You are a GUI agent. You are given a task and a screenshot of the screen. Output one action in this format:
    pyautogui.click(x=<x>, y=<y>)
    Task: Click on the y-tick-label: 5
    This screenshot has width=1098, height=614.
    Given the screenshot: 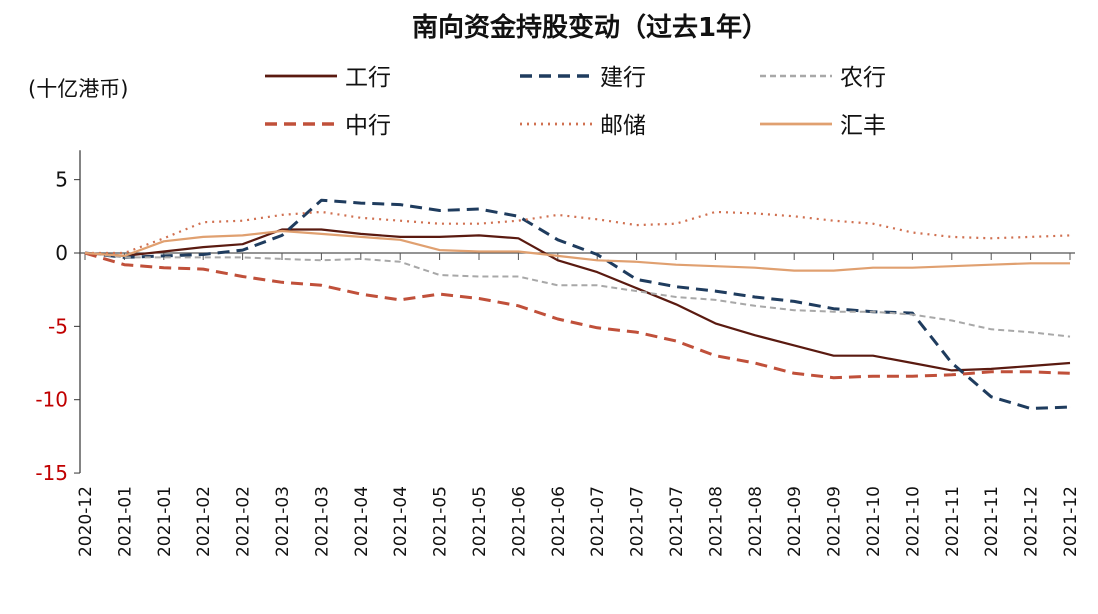 What is the action you would take?
    pyautogui.click(x=61, y=180)
    